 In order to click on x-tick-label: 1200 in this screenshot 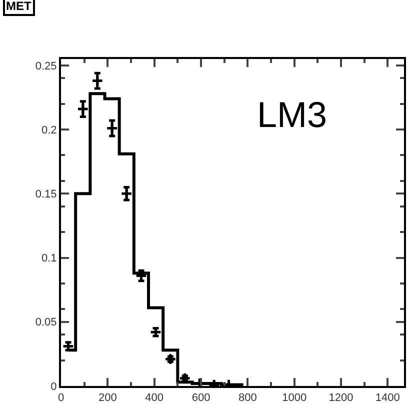, I will do `click(341, 398)`.